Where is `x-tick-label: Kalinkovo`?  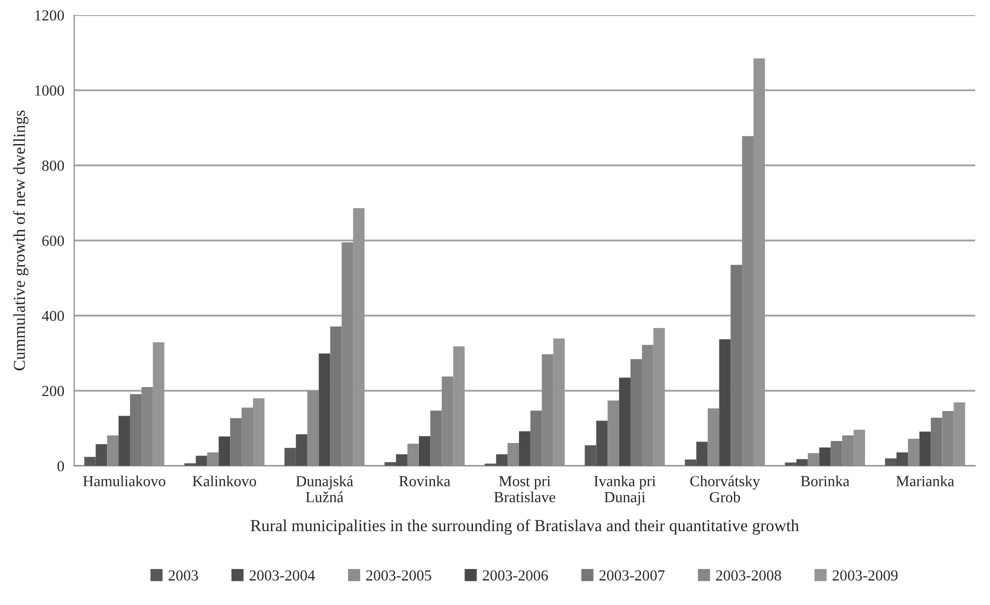 x-tick-label: Kalinkovo is located at coordinates (224, 481).